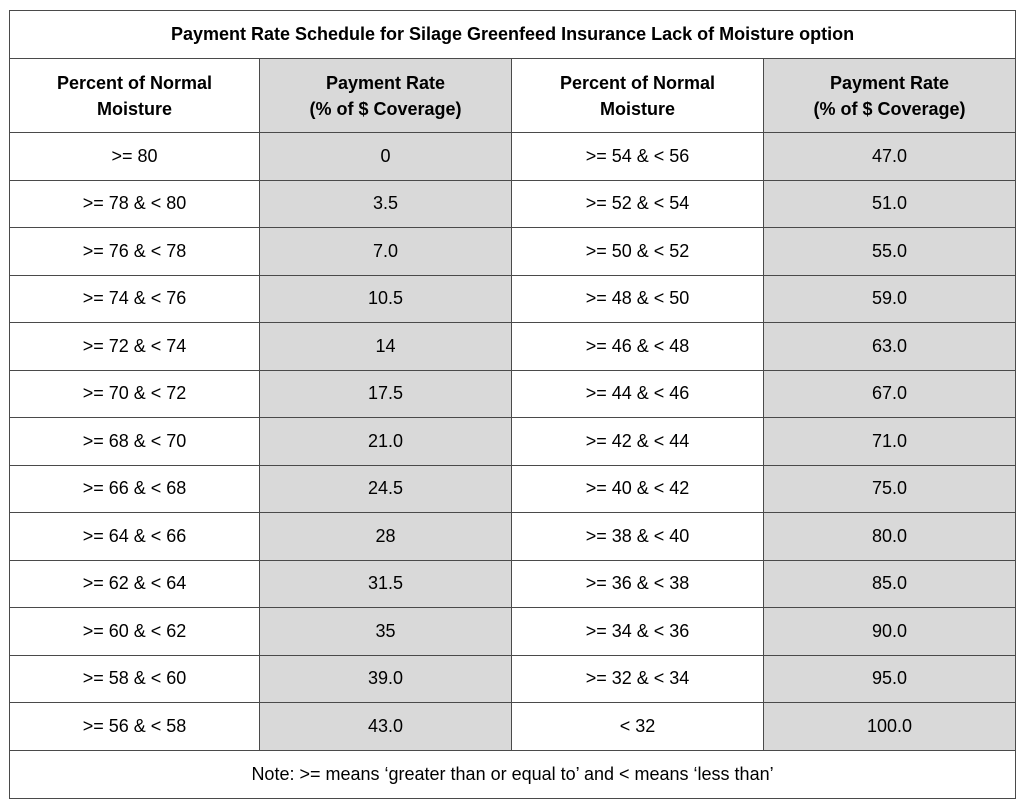 This screenshot has height=800, width=1024. Describe the element at coordinates (889, 95) in the screenshot. I see `header-rate-right: Payment Rate (% of $ Coverage)` at that location.